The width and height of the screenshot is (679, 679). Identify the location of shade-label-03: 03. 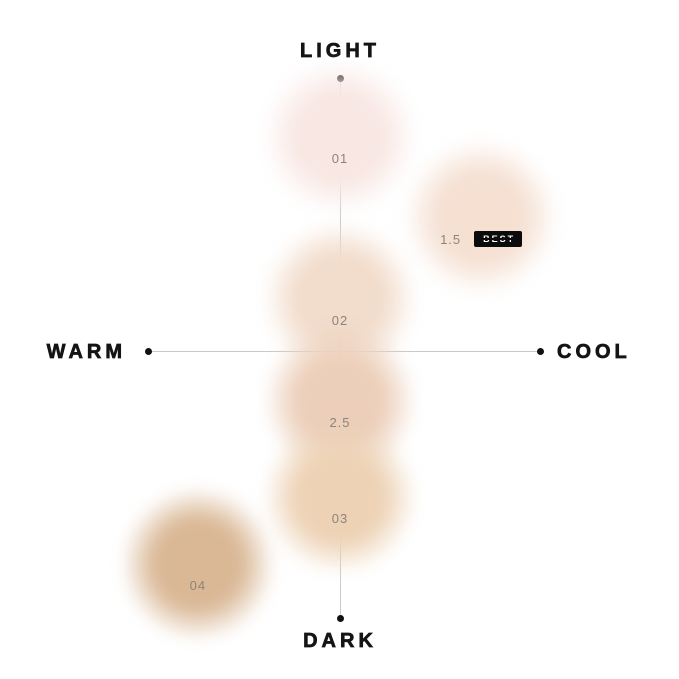
(340, 519).